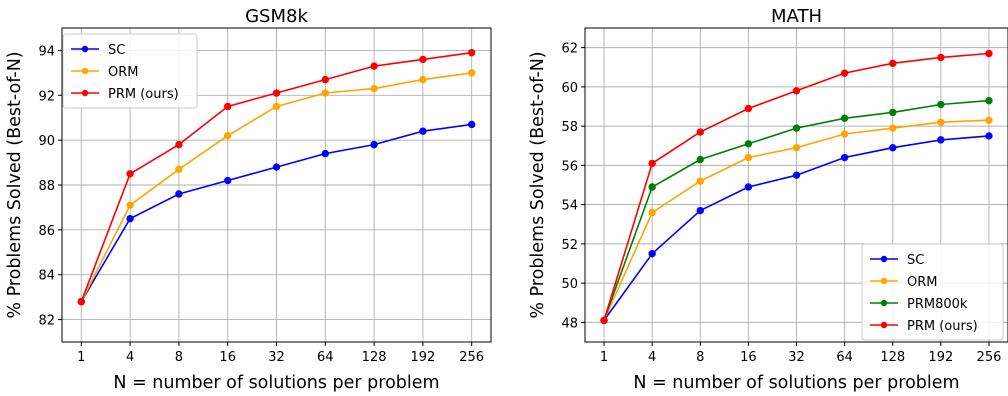 The height and width of the screenshot is (396, 1008). Describe the element at coordinates (915, 260) in the screenshot. I see `chart2-legend-label: SC` at that location.